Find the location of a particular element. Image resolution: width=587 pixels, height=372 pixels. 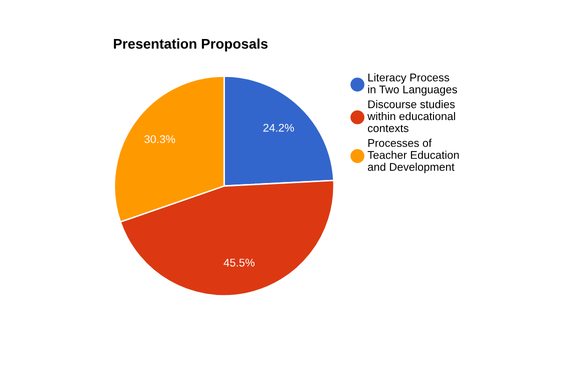

data-label: 24.2% is located at coordinates (278, 128).